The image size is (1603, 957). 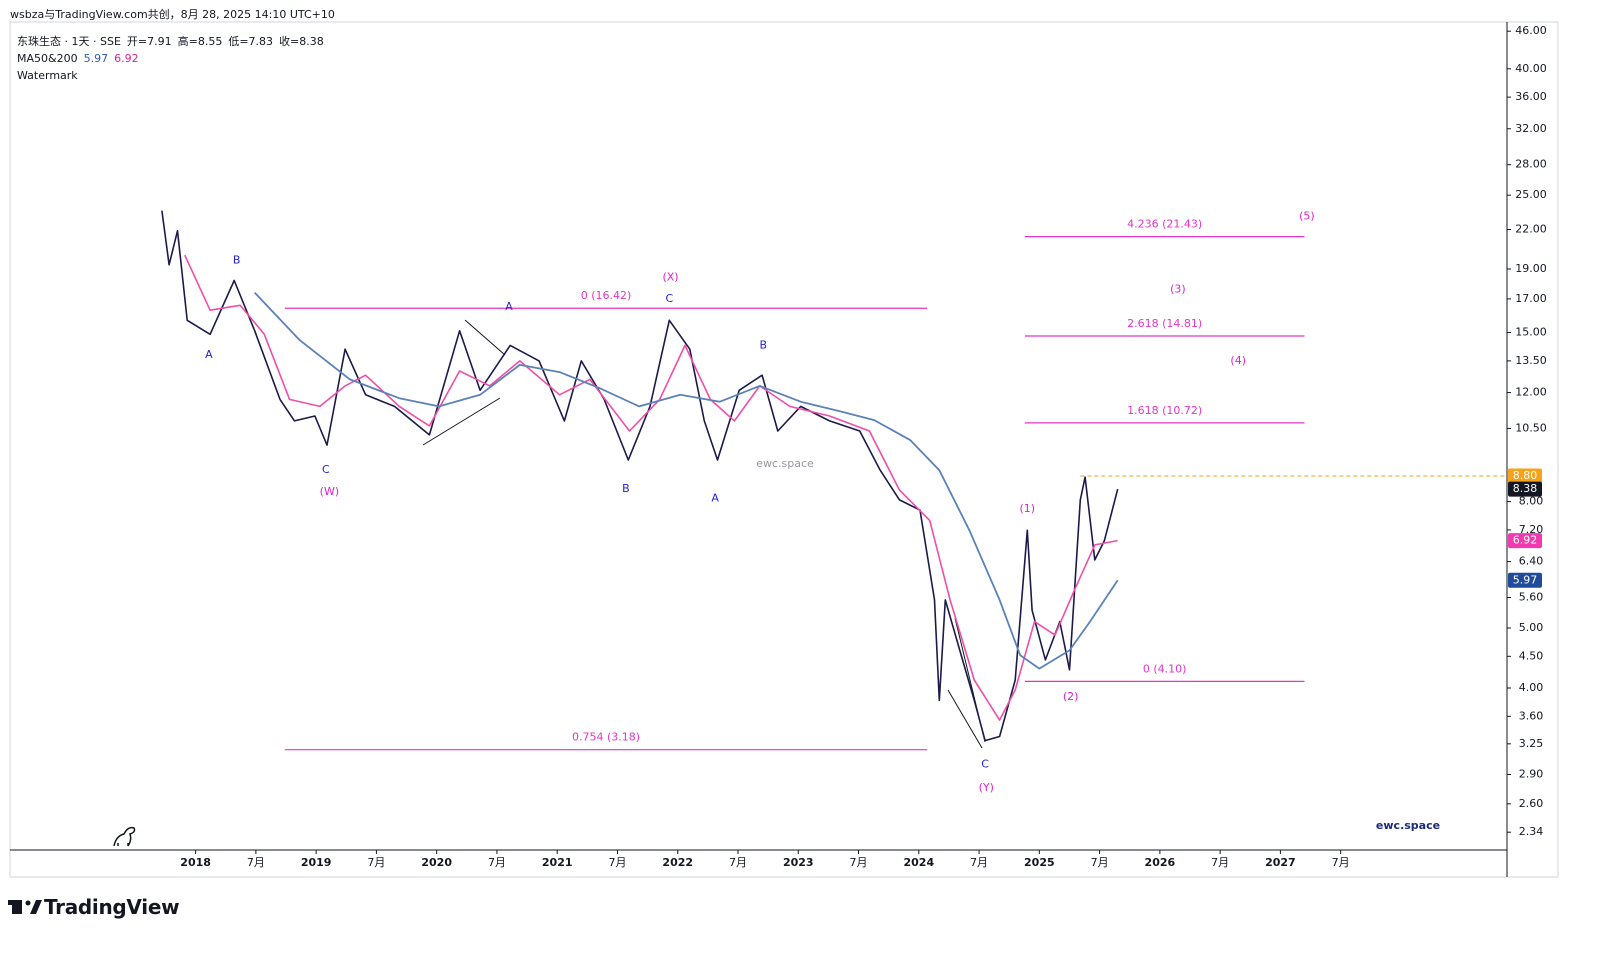 What do you see at coordinates (1531, 803) in the screenshot?
I see `y-tick-label: 2.60` at bounding box center [1531, 803].